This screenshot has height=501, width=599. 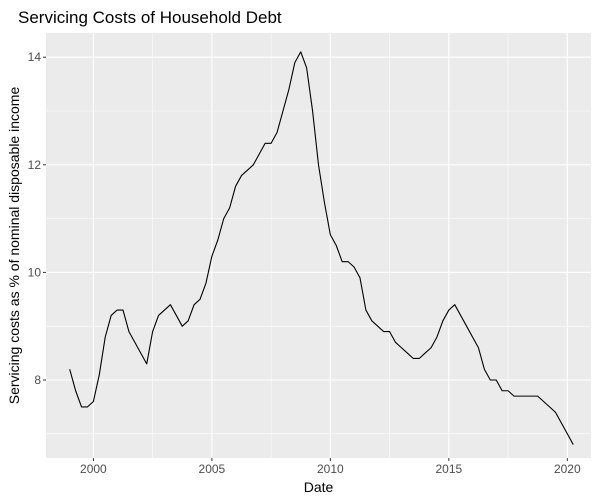 I want to click on x-tick-label: 2000, so click(x=93, y=469).